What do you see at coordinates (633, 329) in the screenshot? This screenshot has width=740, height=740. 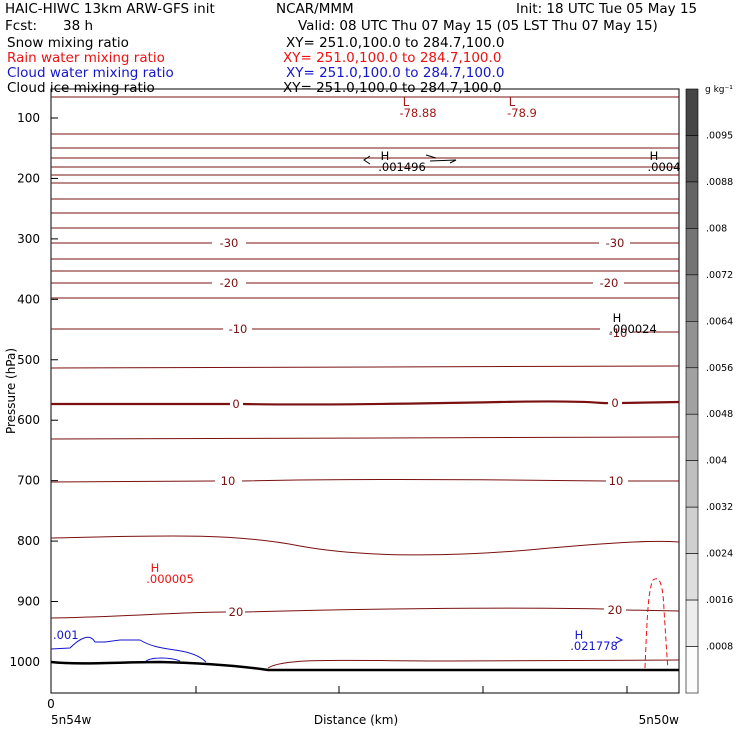 I see `high-value: .000024` at bounding box center [633, 329].